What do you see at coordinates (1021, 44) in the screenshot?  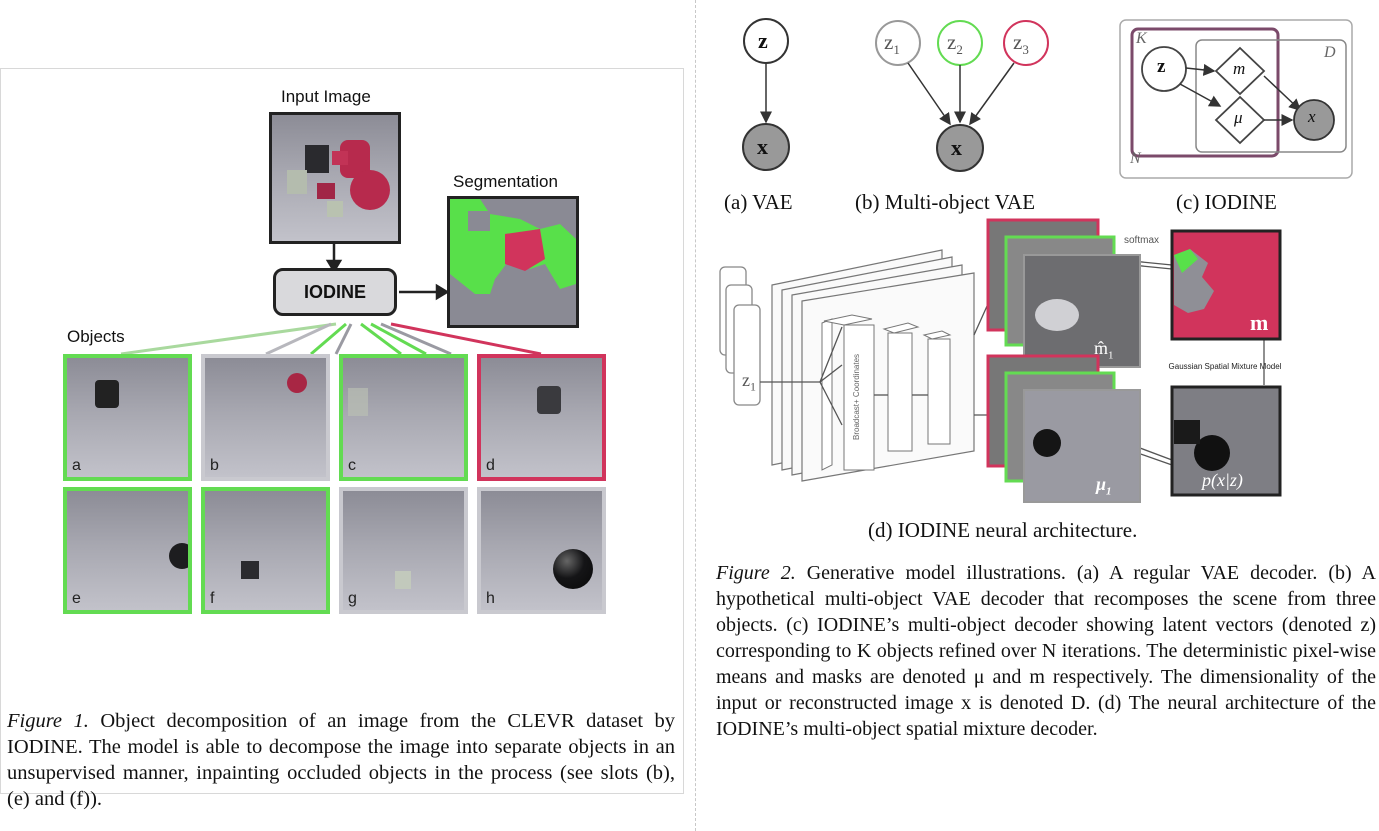 I see `node-z3: z3` at bounding box center [1021, 44].